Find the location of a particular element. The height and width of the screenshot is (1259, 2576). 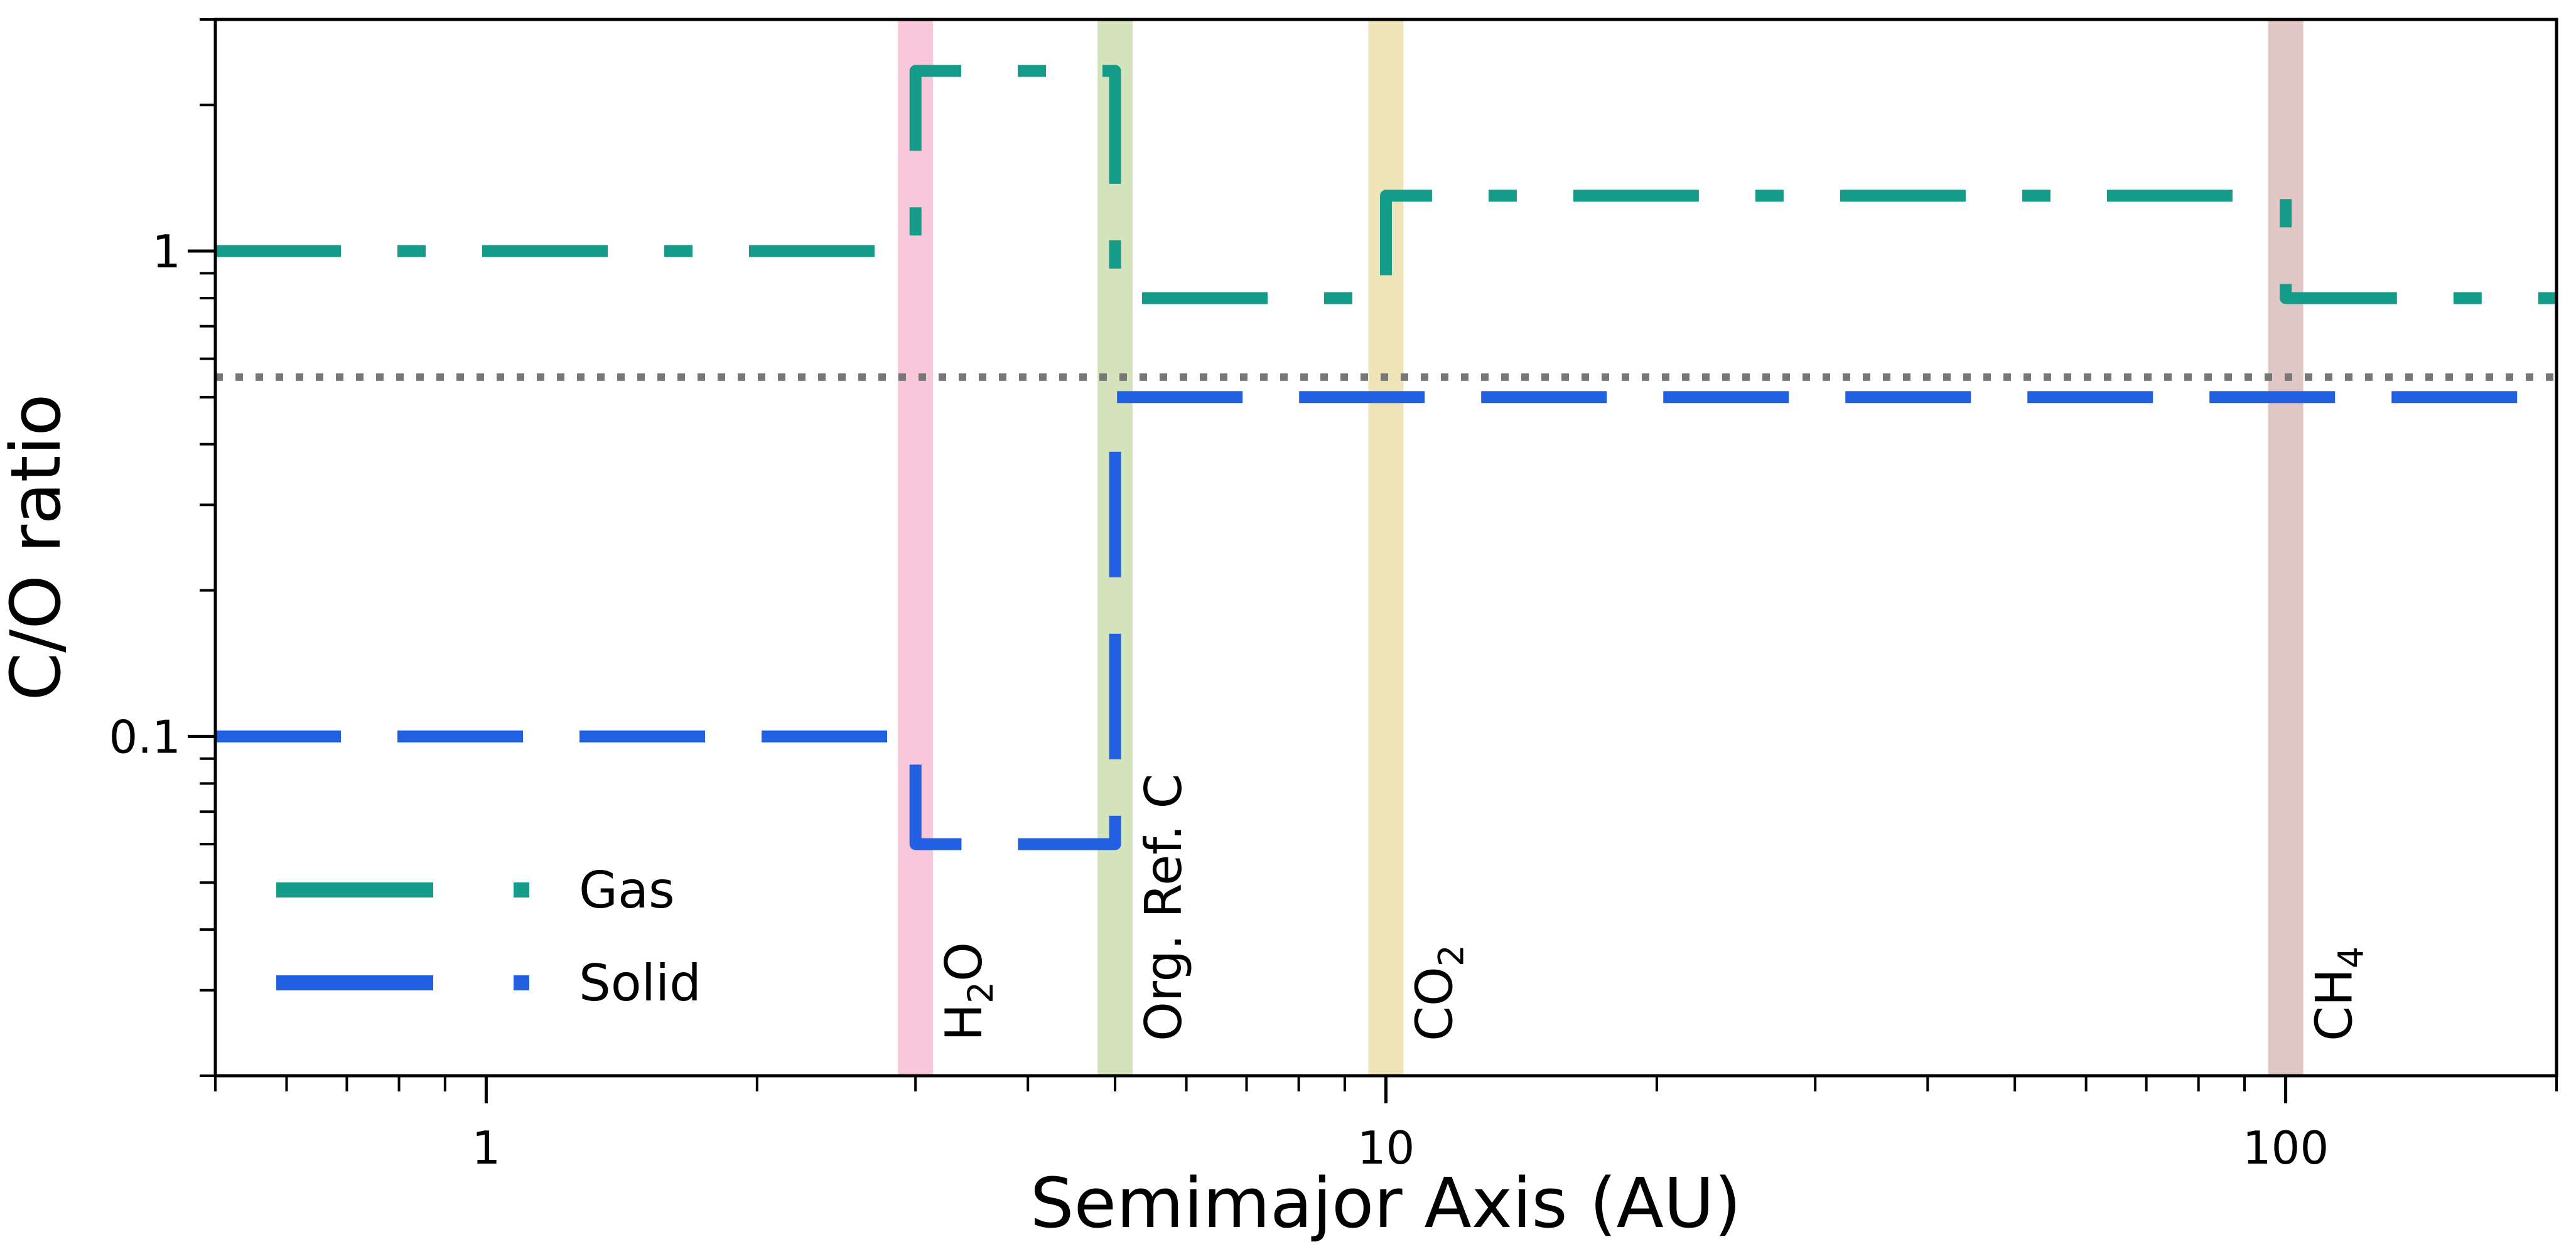

ice-line-label: CH4 is located at coordinates (2338, 993).